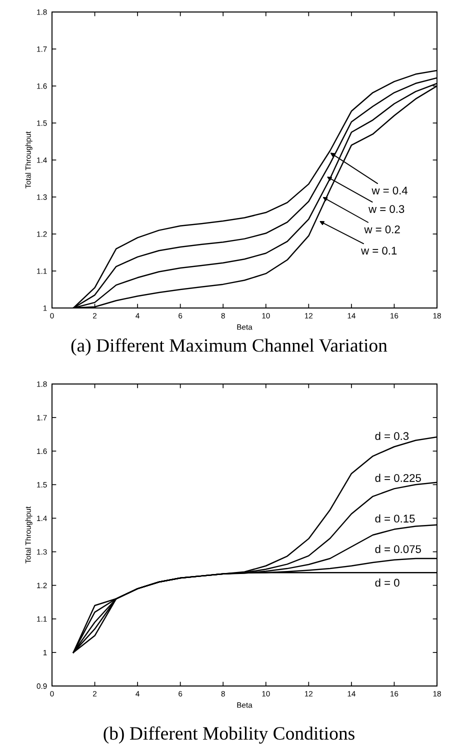 The width and height of the screenshot is (458, 752). I want to click on annotation: w = 0.3, so click(386, 209).